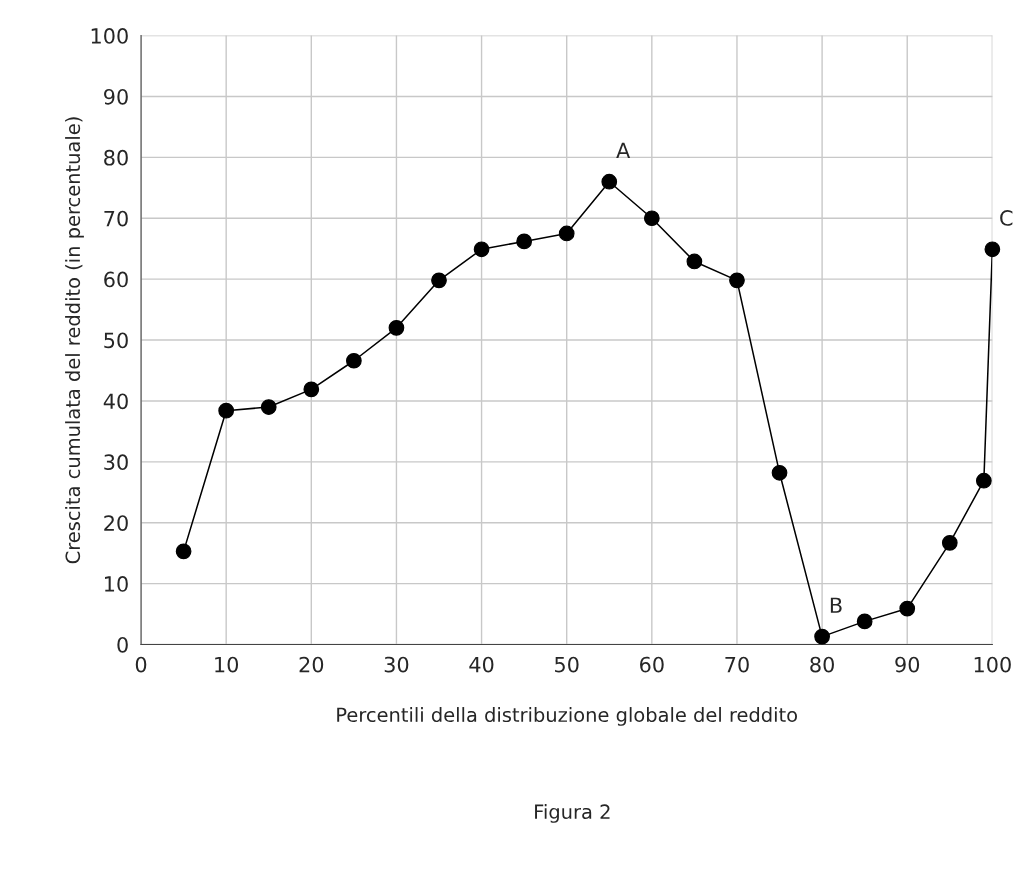  What do you see at coordinates (623, 150) in the screenshot?
I see `annotation: A` at bounding box center [623, 150].